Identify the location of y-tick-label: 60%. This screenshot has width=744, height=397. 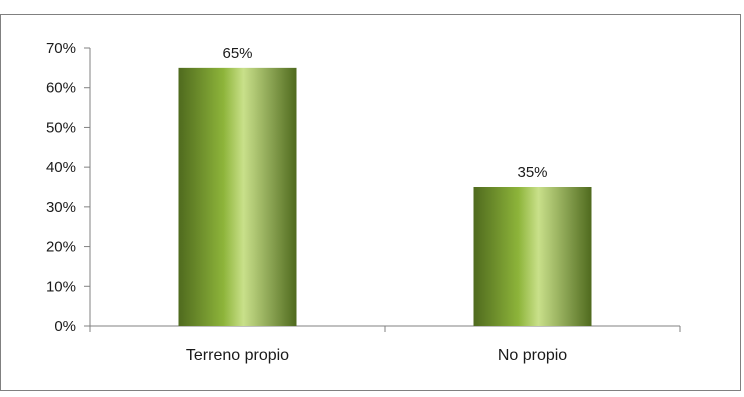
(61, 88).